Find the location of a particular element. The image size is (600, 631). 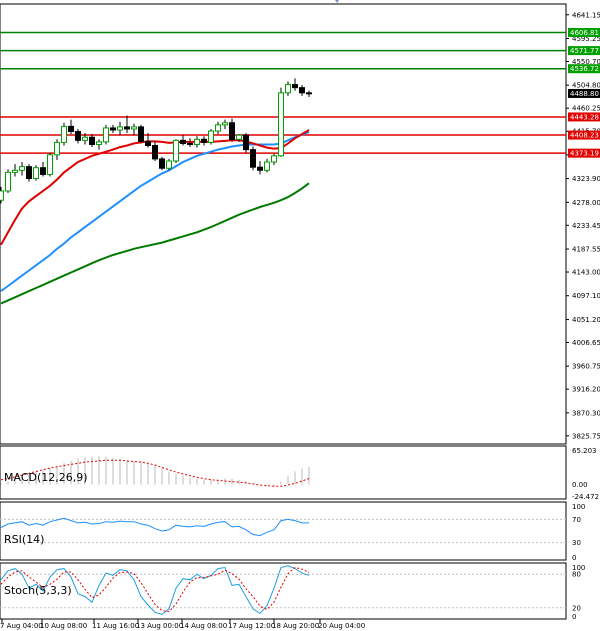

time-tick-label: 11 Aug 16:00 is located at coordinates (115, 626).